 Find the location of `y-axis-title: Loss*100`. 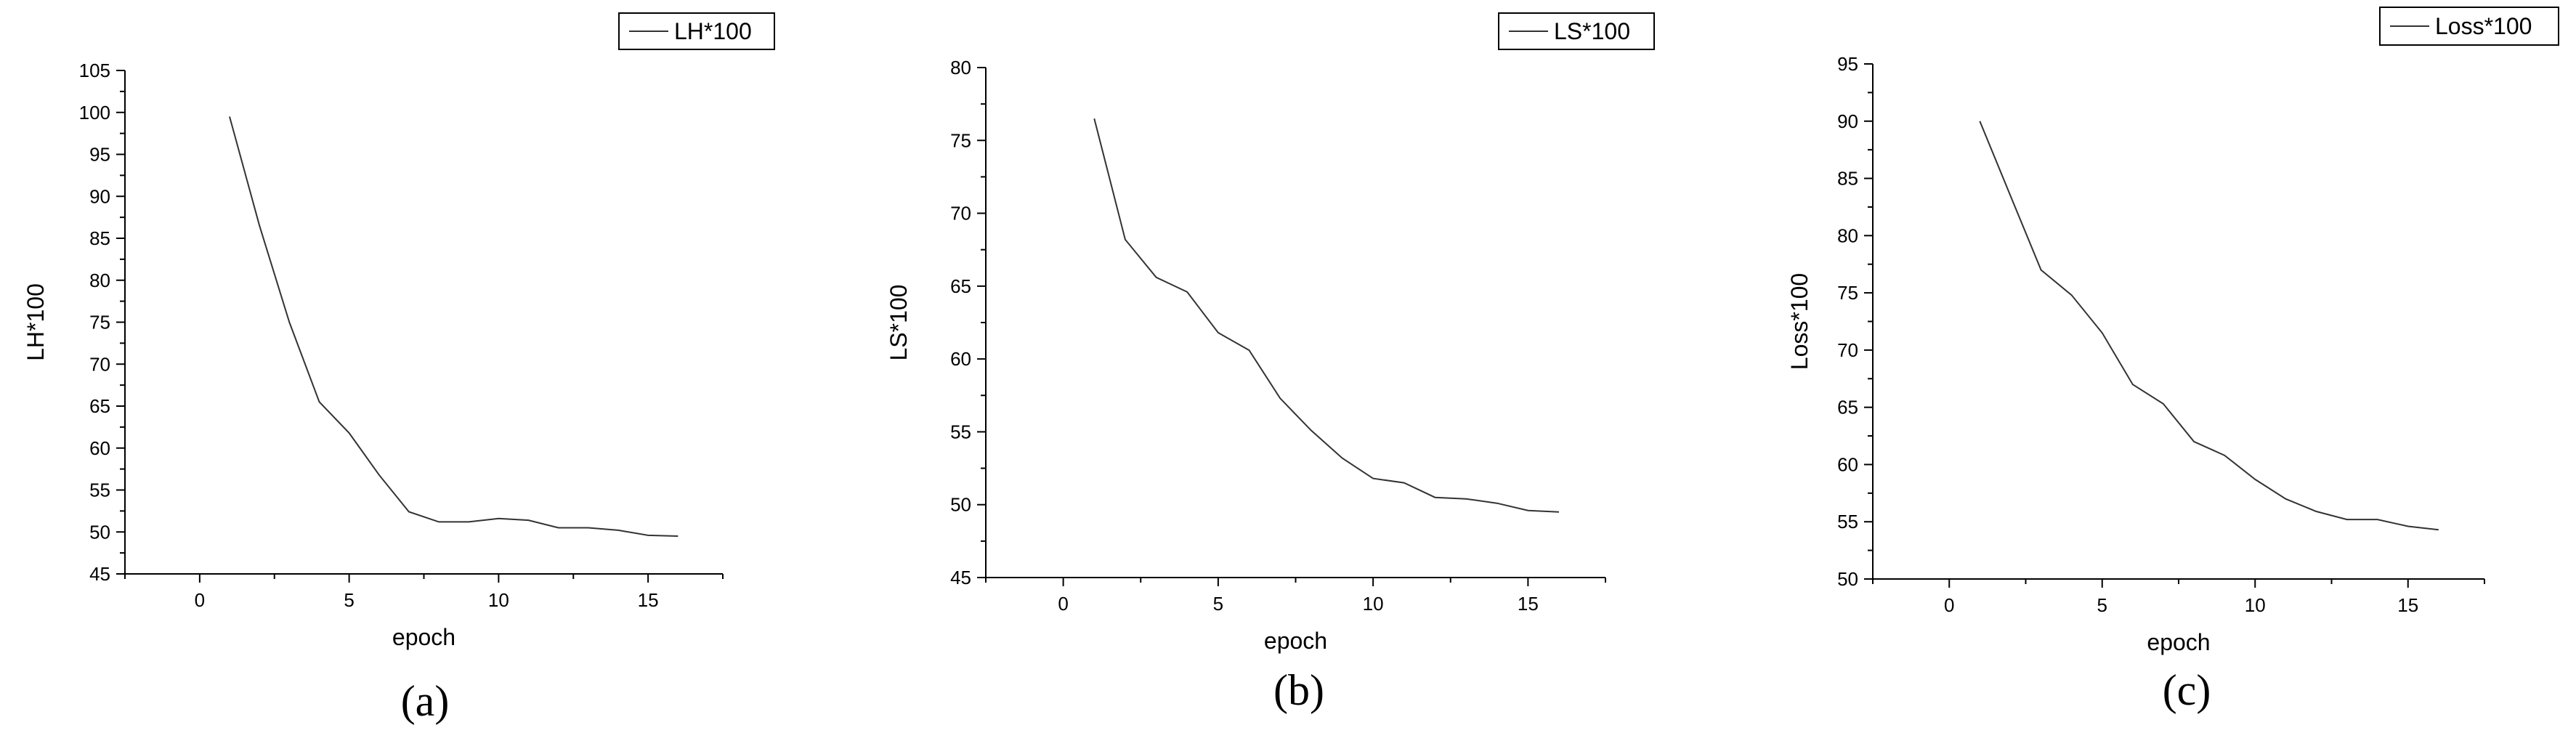

y-axis-title: Loss*100 is located at coordinates (1799, 321).